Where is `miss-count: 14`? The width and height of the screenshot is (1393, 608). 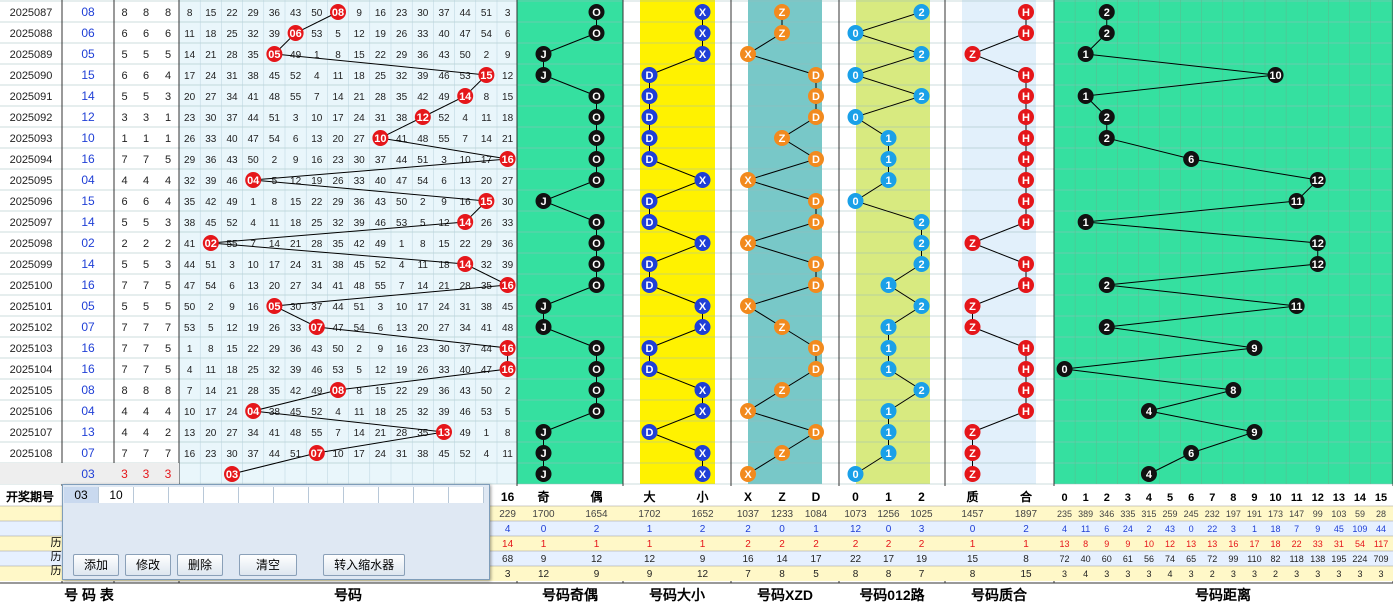
miss-count: 14 is located at coordinates (338, 97).